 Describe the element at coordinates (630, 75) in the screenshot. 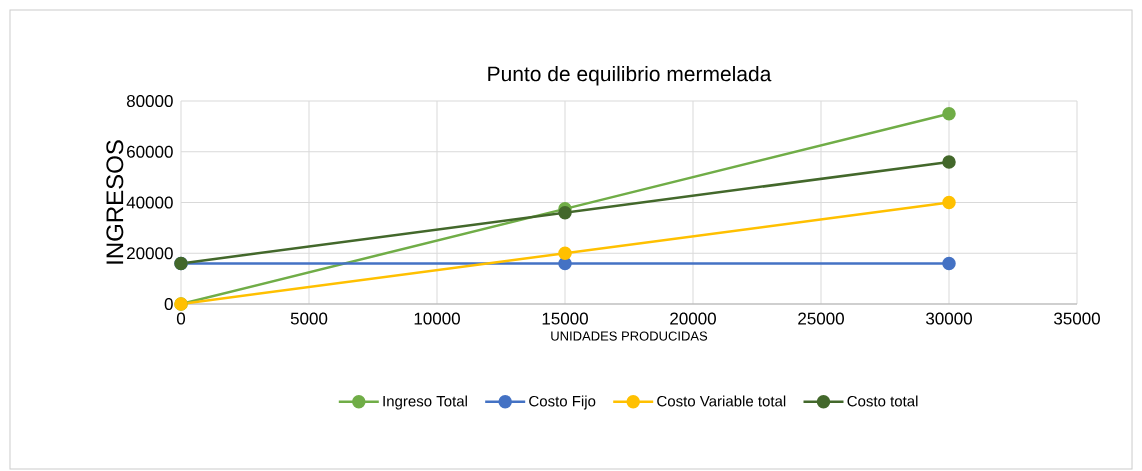

I see `chart-title: Punto de equilibrio mermelada` at that location.